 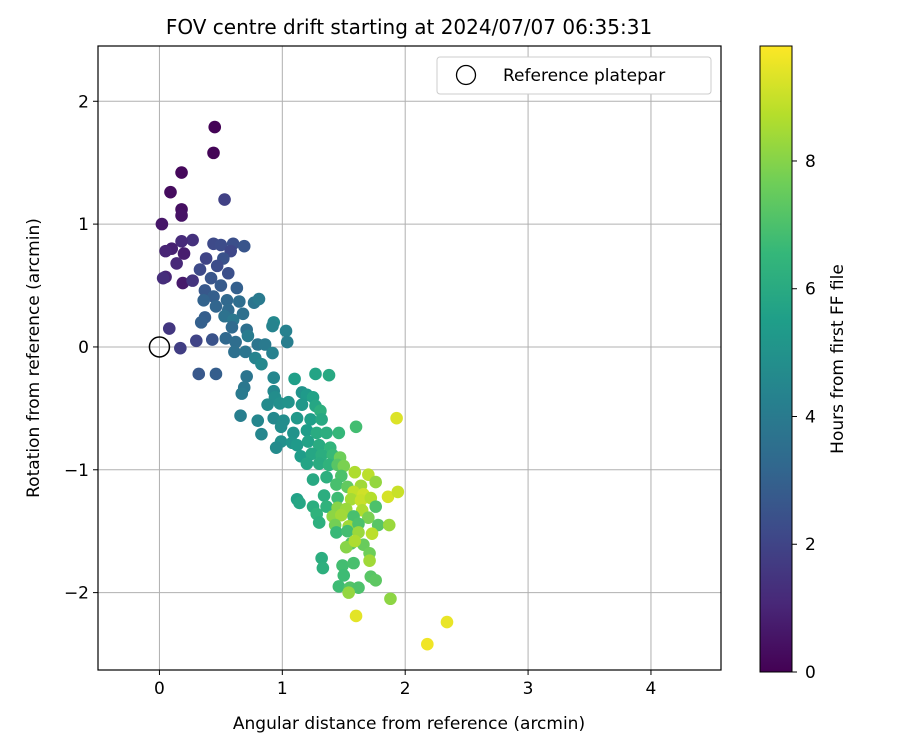 What do you see at coordinates (405, 689) in the screenshot?
I see `x-tick-label: 2` at bounding box center [405, 689].